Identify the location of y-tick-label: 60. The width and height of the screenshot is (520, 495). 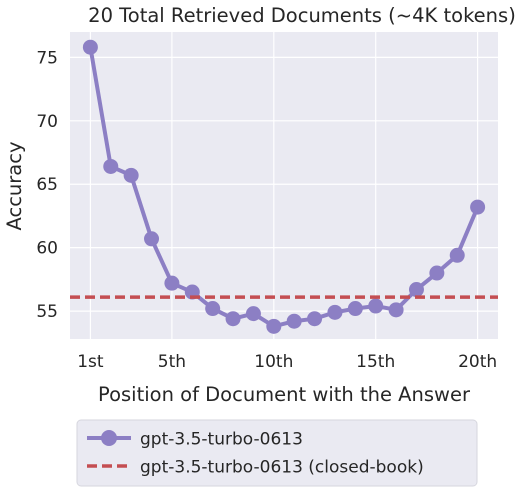
(47, 249).